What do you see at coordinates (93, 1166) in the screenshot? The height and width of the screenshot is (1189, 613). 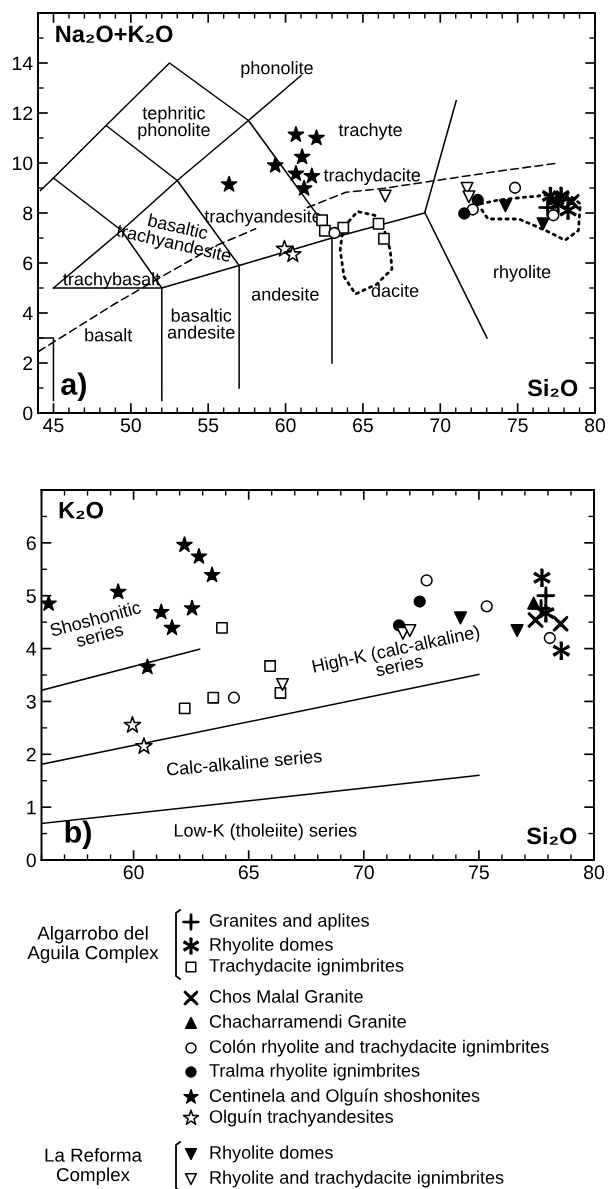 I see `text: La Reforma Complex` at bounding box center [93, 1166].